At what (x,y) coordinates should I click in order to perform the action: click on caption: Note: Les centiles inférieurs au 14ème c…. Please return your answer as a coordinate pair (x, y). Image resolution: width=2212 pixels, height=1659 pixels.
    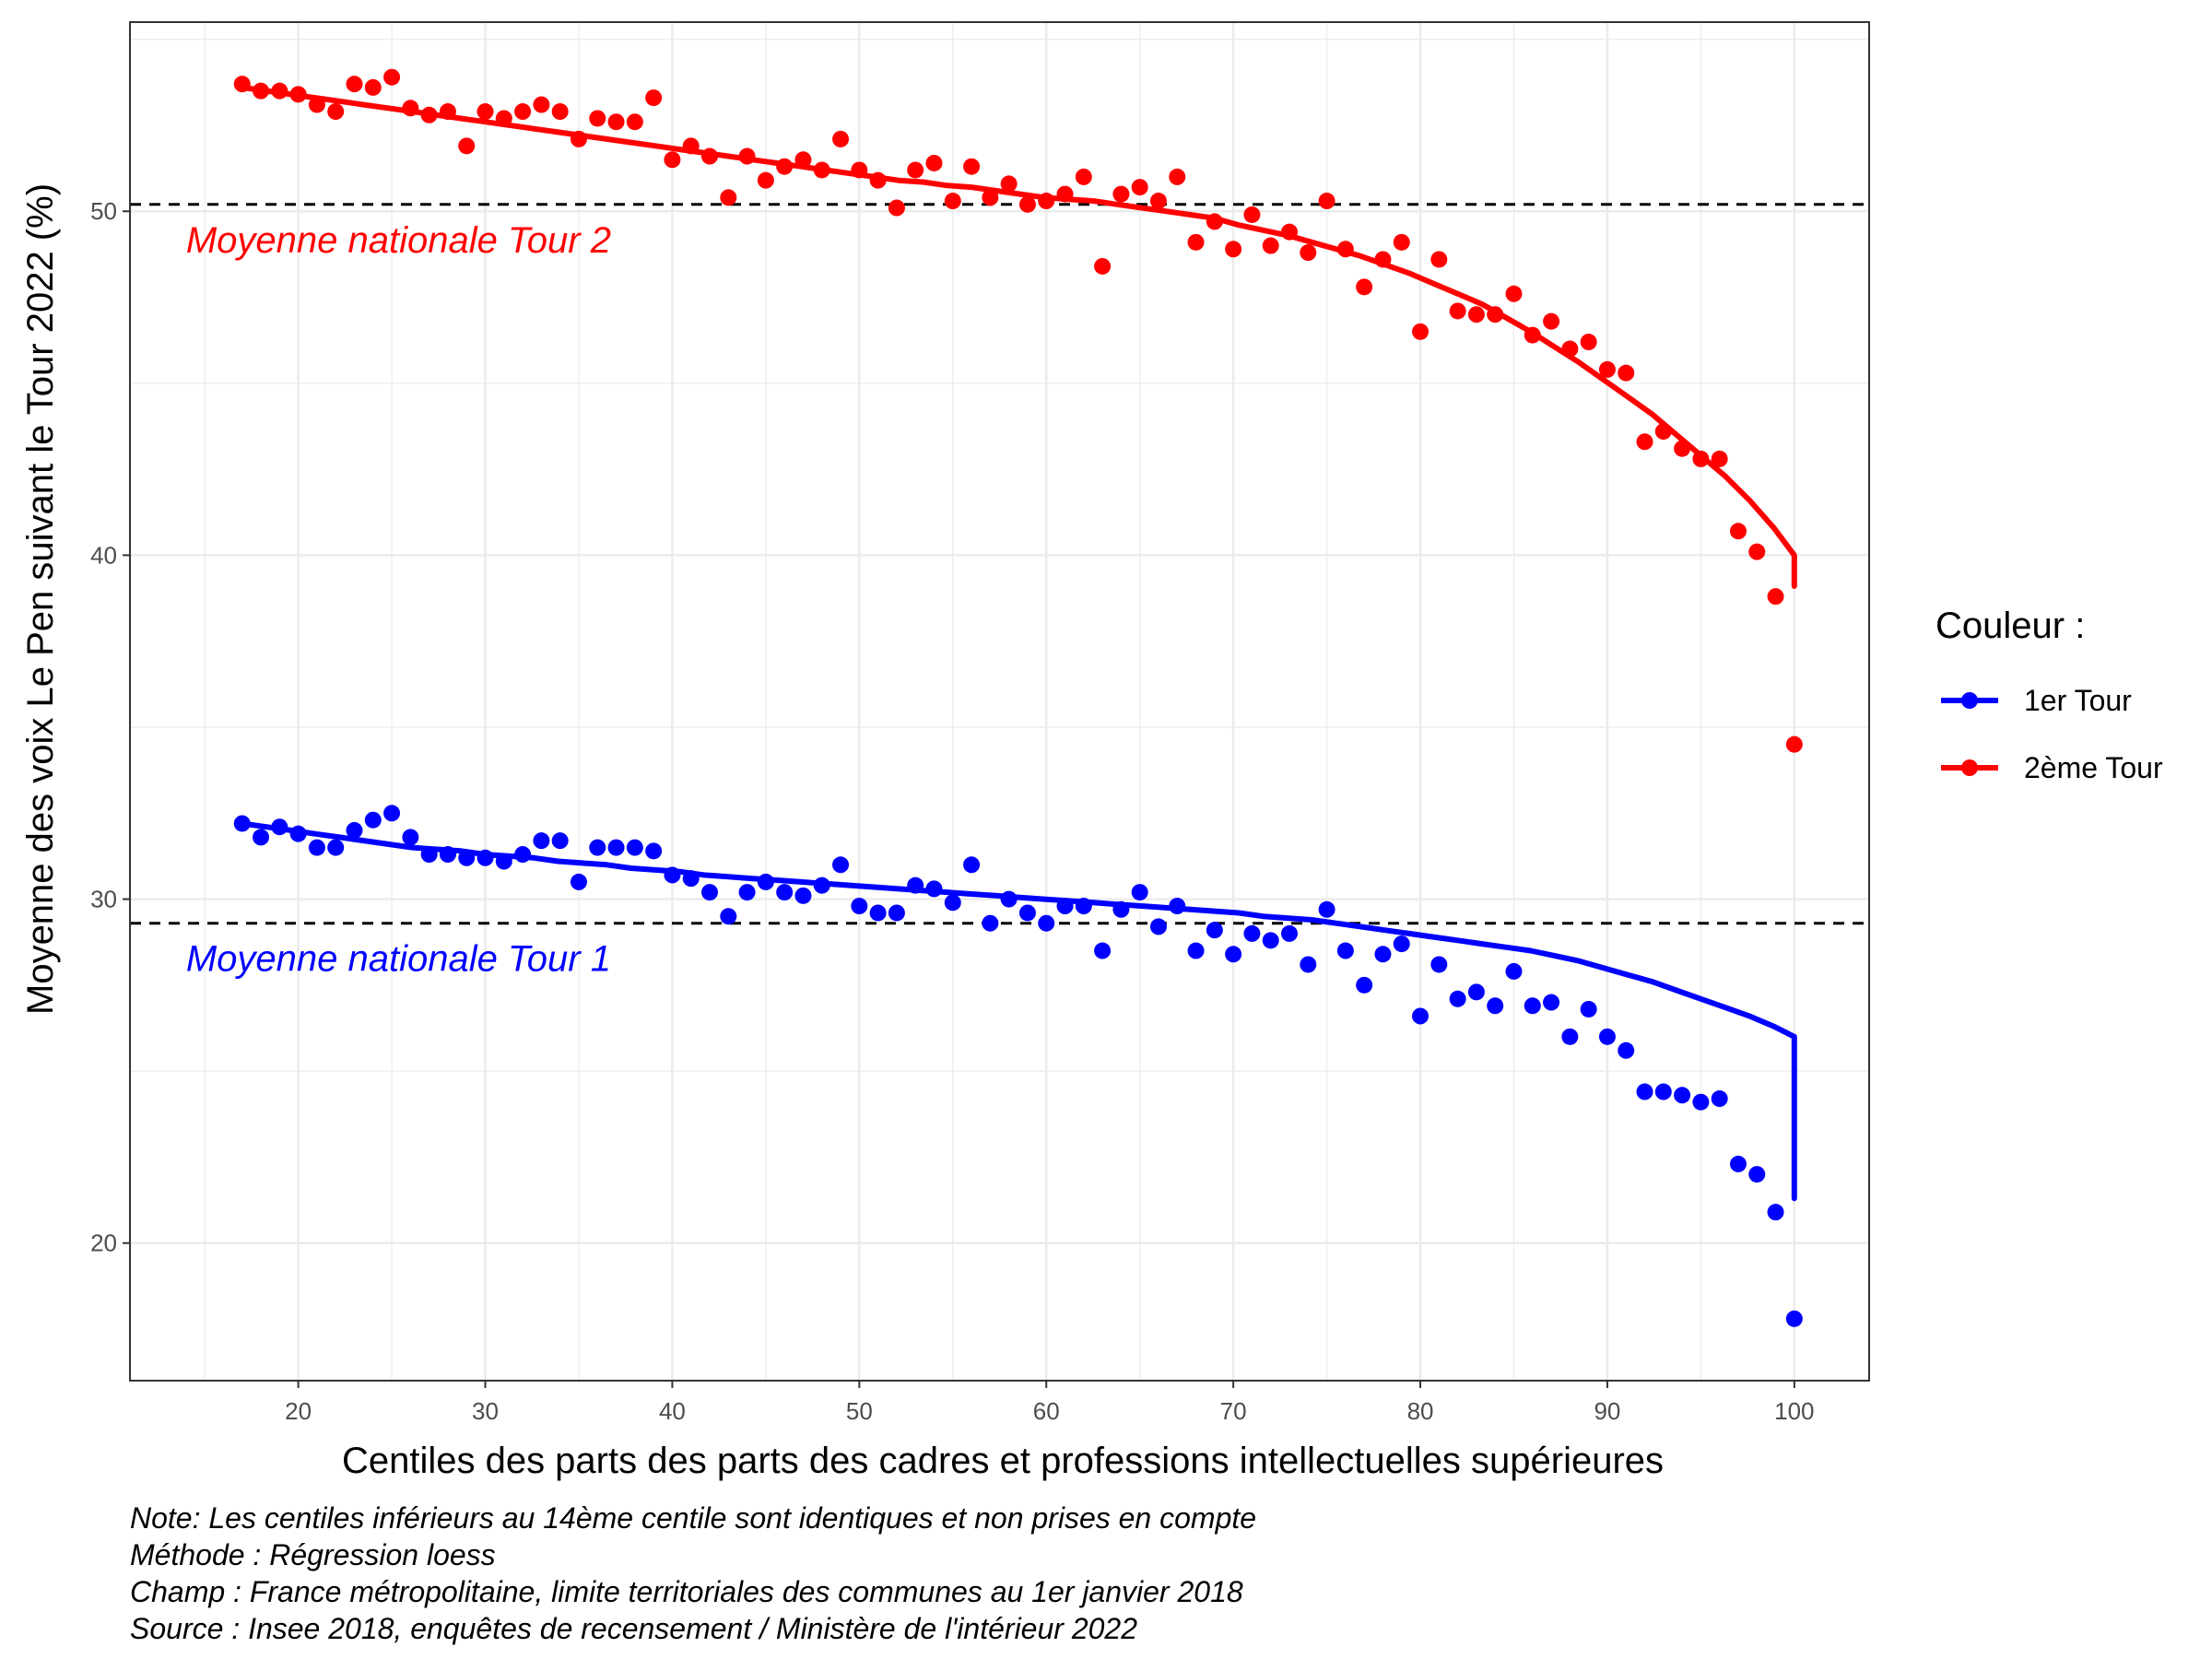
    Looking at the image, I should click on (693, 1573).